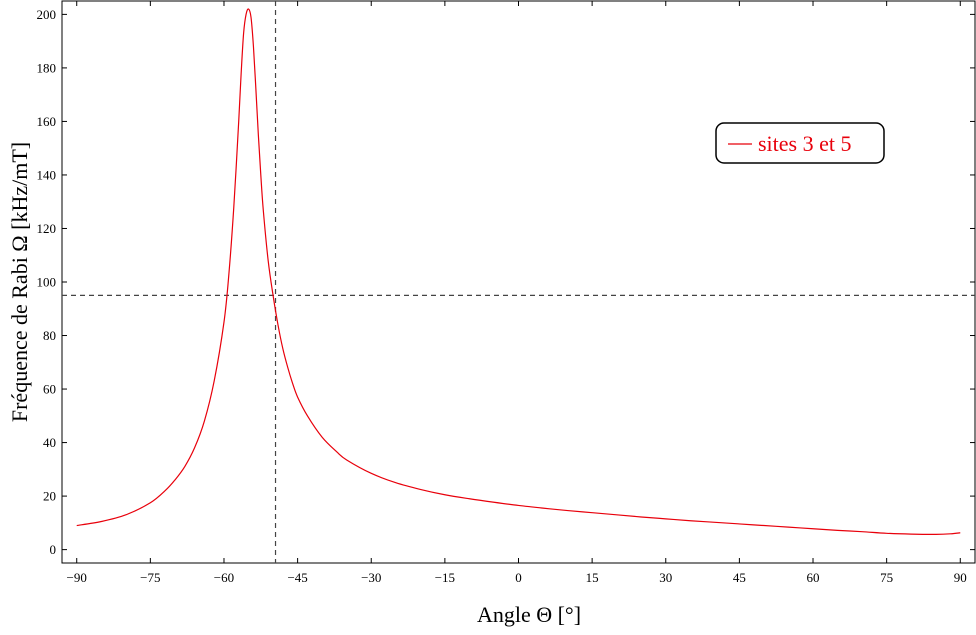 The height and width of the screenshot is (635, 976). Describe the element at coordinates (150, 577) in the screenshot. I see `x-tick-label: −75` at that location.